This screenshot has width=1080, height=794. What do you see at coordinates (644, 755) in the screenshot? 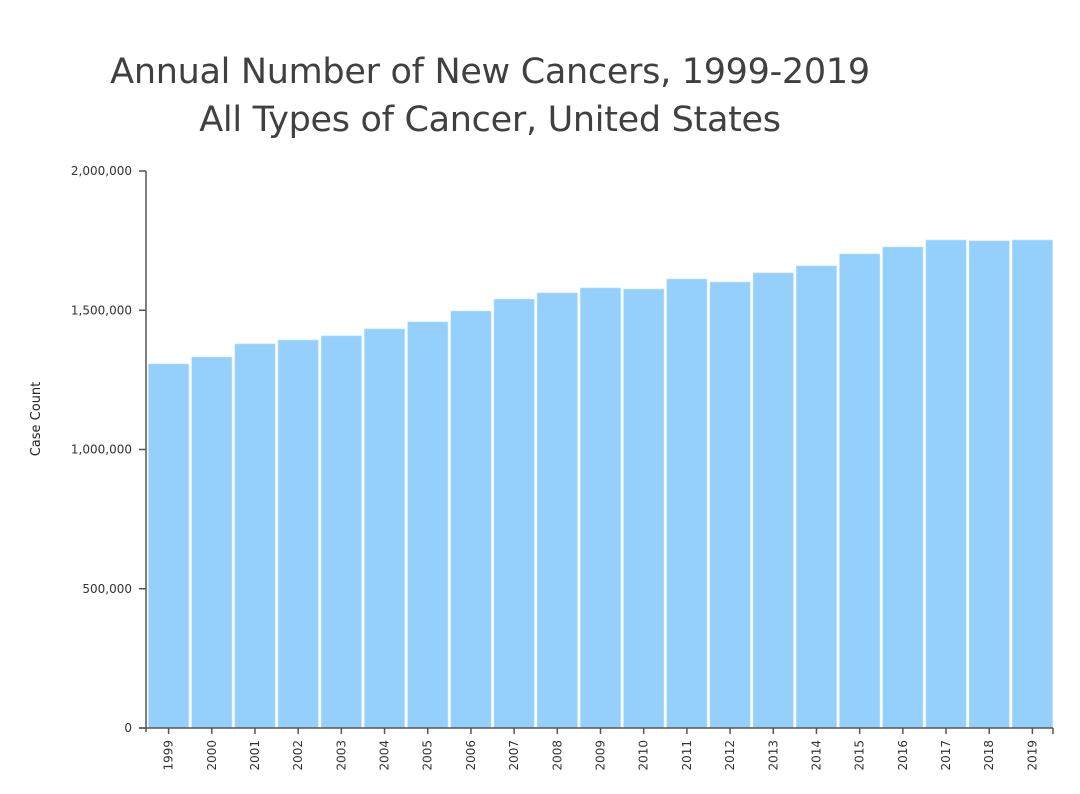
I see `x-tick-label: 2010` at bounding box center [644, 755].